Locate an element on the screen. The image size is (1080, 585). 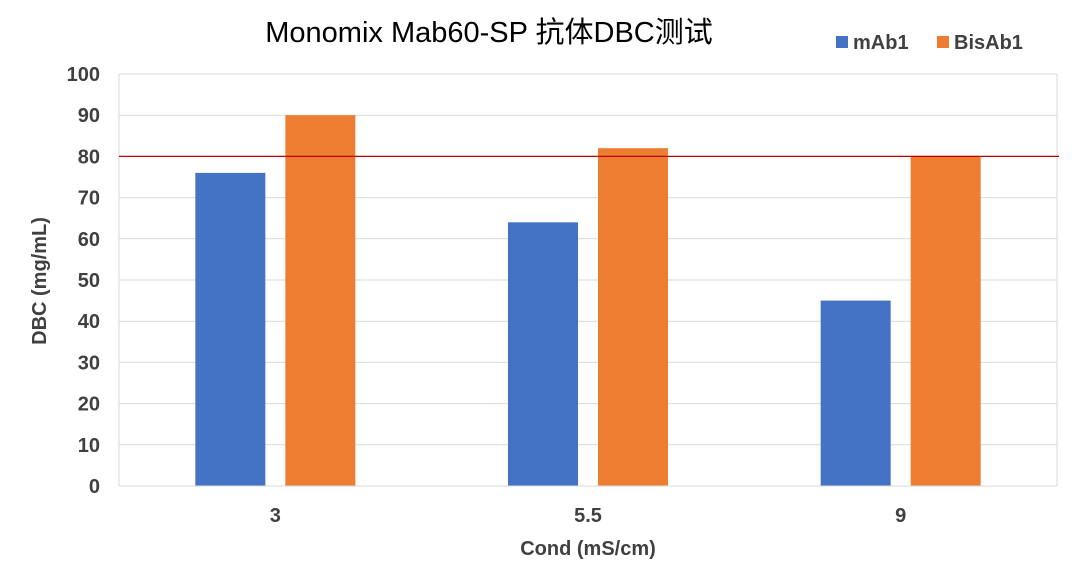
x-axis-title: Cond (mS/cm) is located at coordinates (588, 549).